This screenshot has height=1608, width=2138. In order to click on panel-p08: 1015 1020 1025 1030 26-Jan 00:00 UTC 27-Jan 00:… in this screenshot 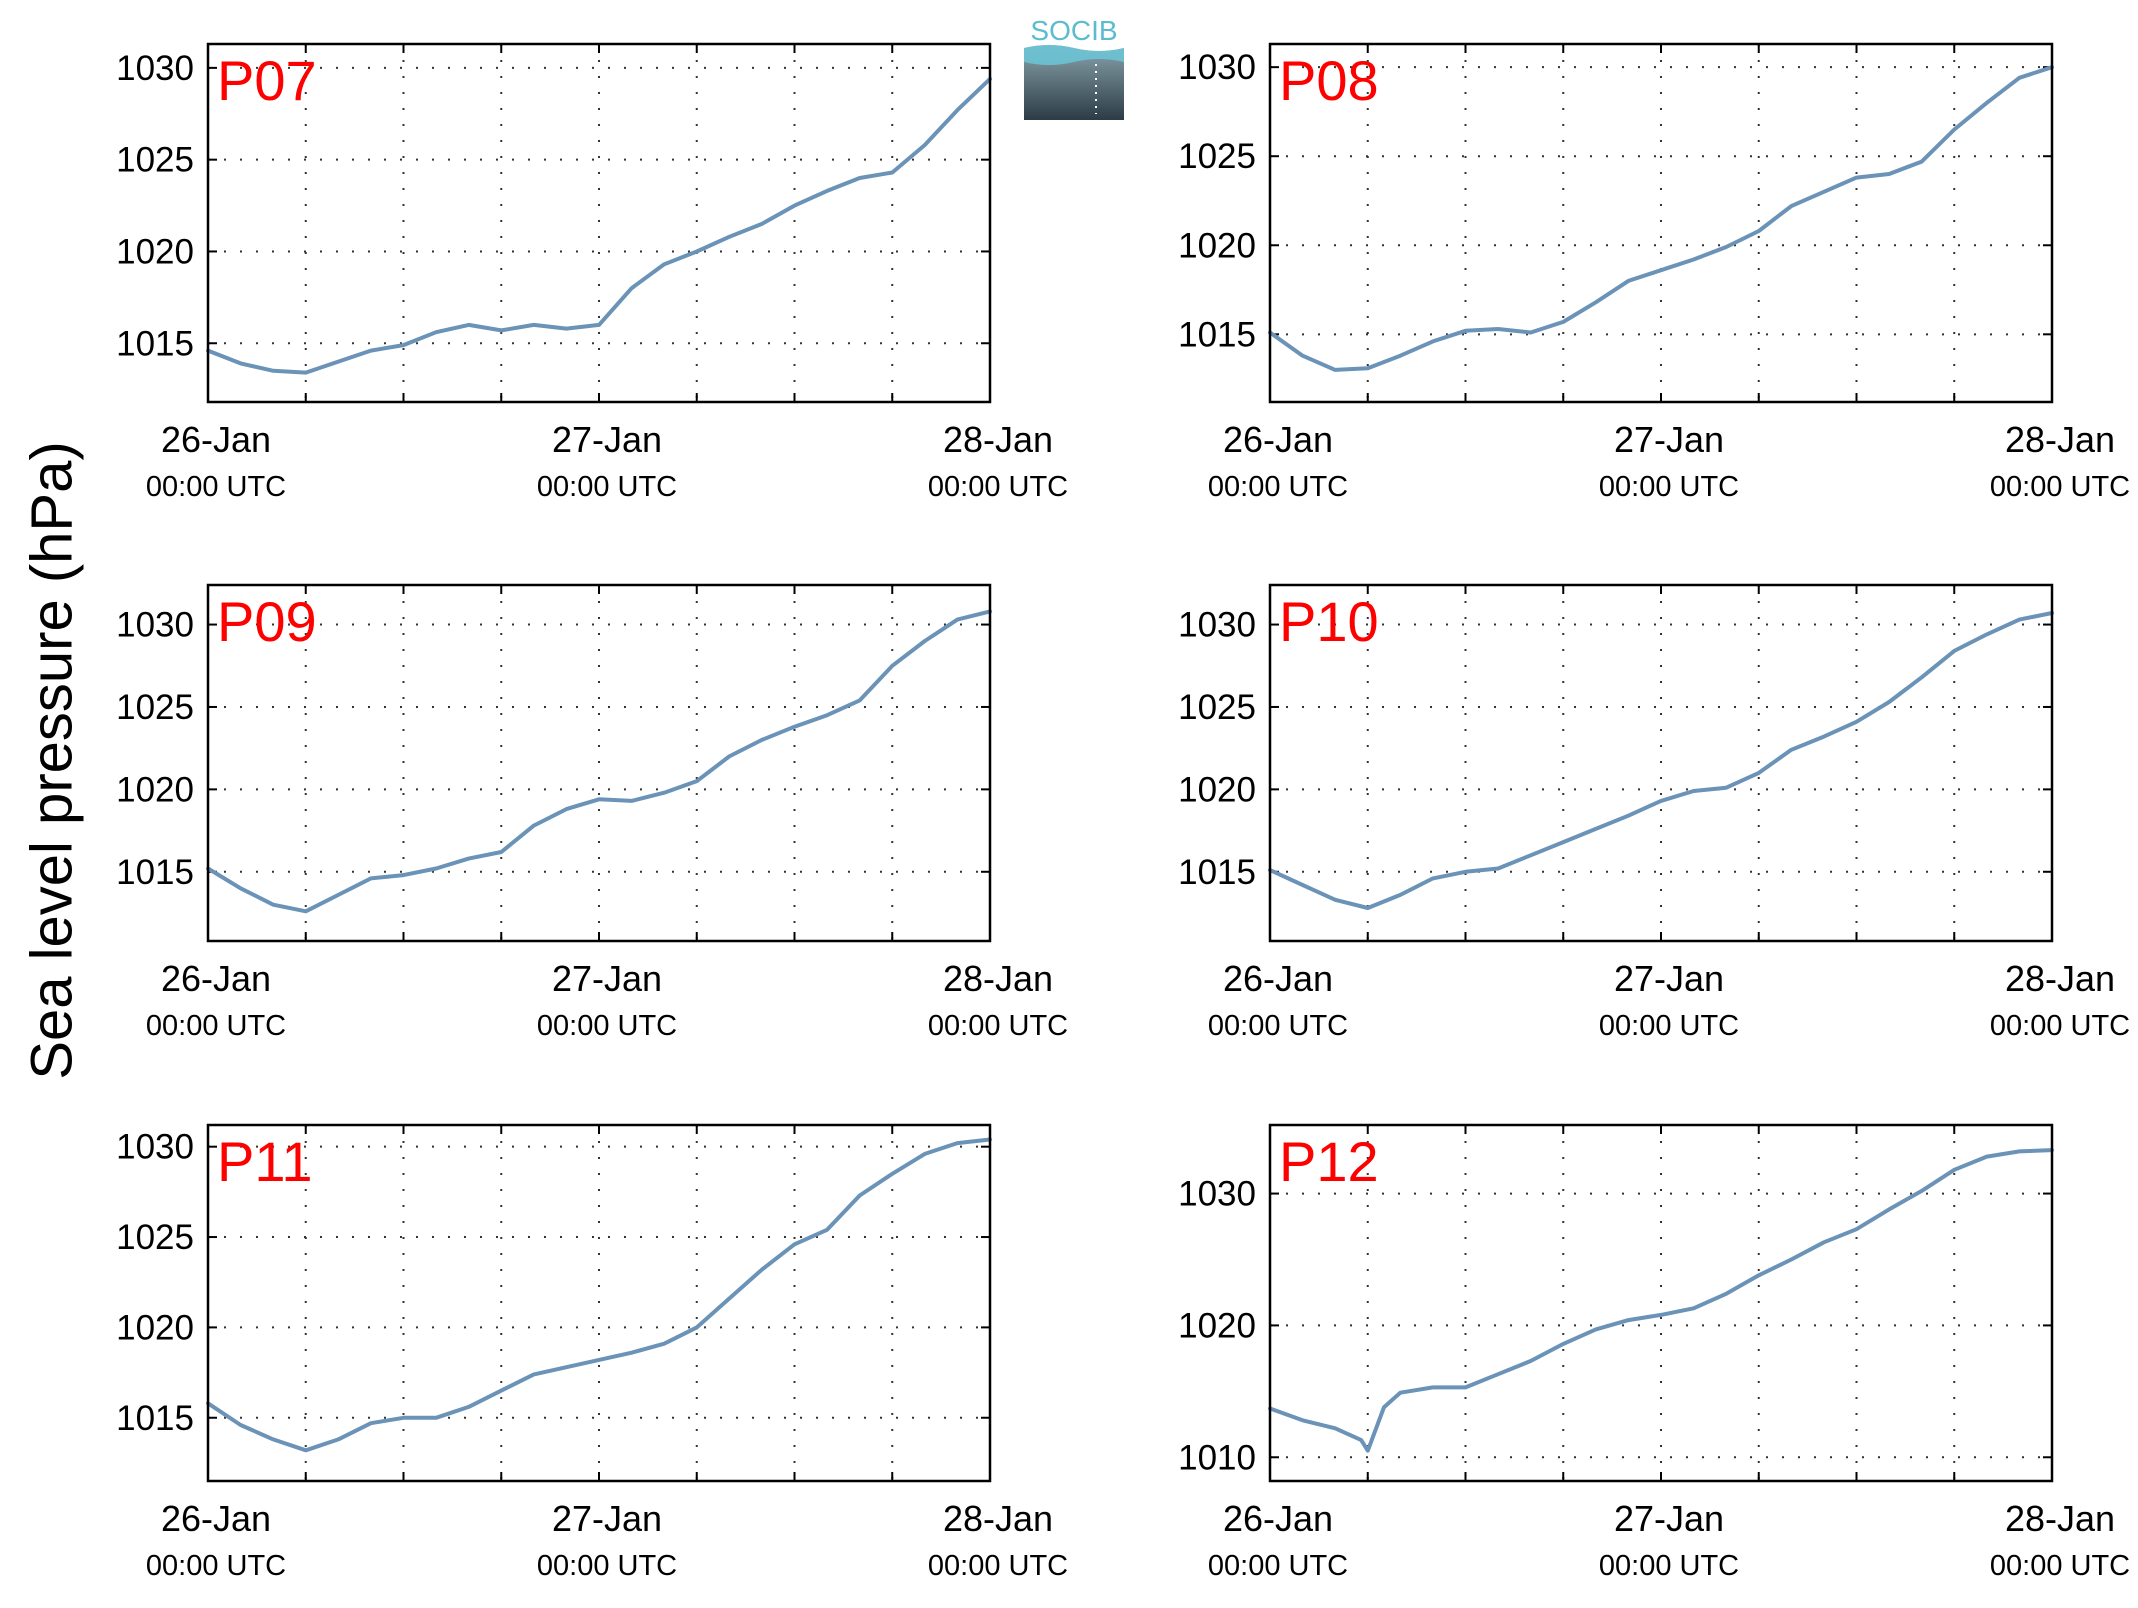, I will do `click(1654, 272)`.